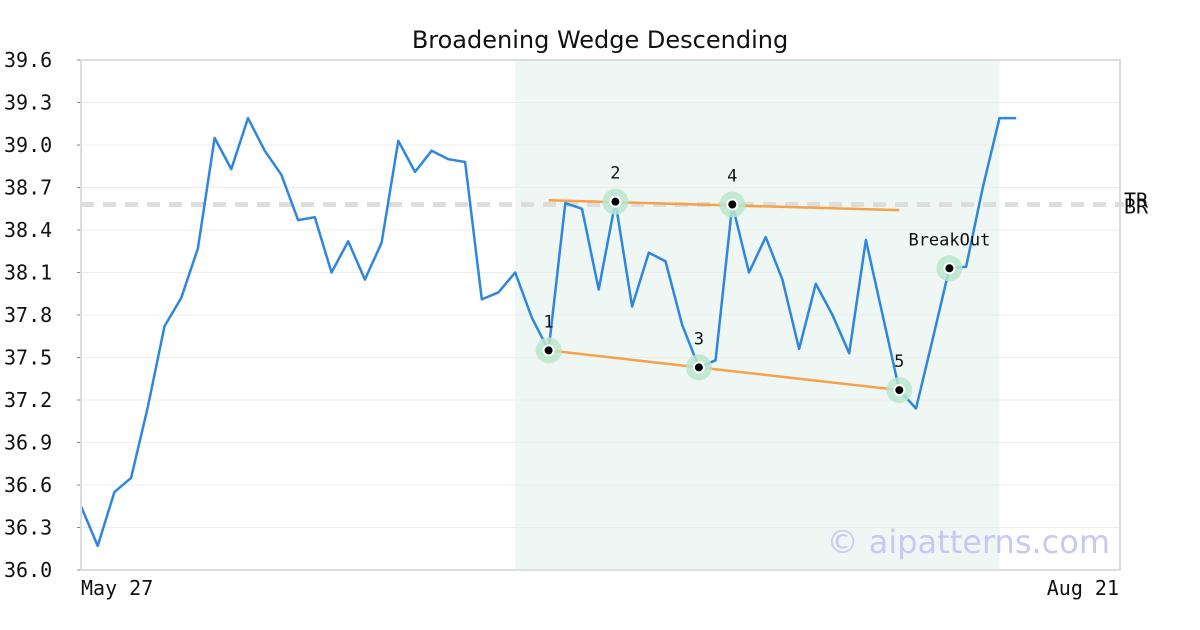  I want to click on y-tick-label: 39.3, so click(28, 103).